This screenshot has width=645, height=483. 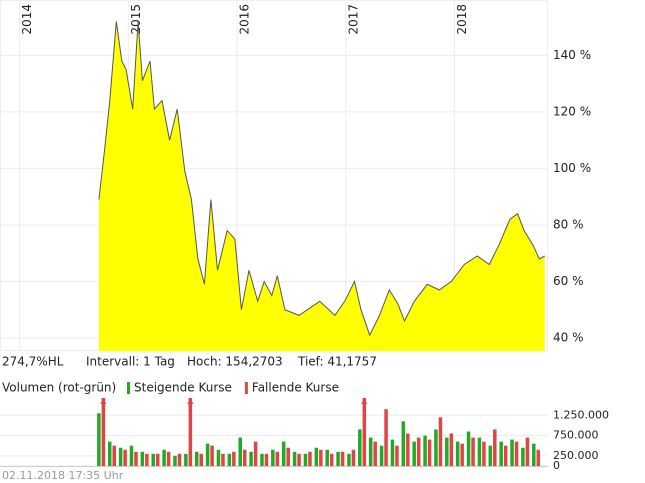 What do you see at coordinates (556, 465) in the screenshot?
I see `y-tick-label: 0` at bounding box center [556, 465].